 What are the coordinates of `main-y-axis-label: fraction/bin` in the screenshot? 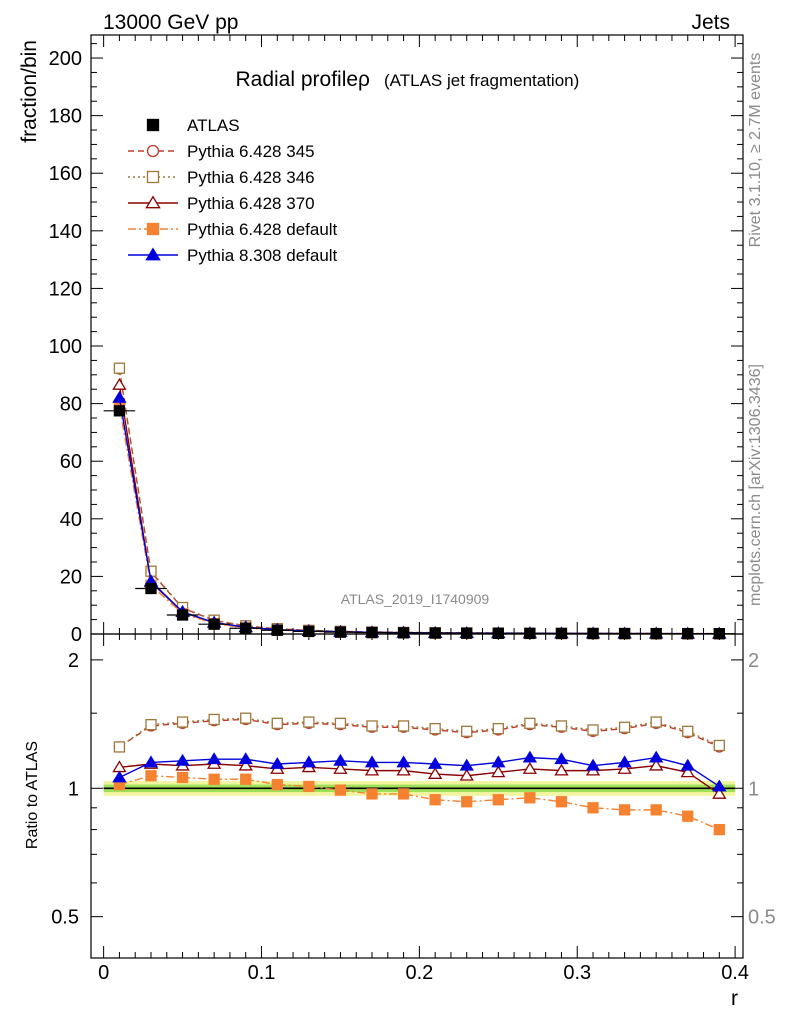 It's located at (29, 91).